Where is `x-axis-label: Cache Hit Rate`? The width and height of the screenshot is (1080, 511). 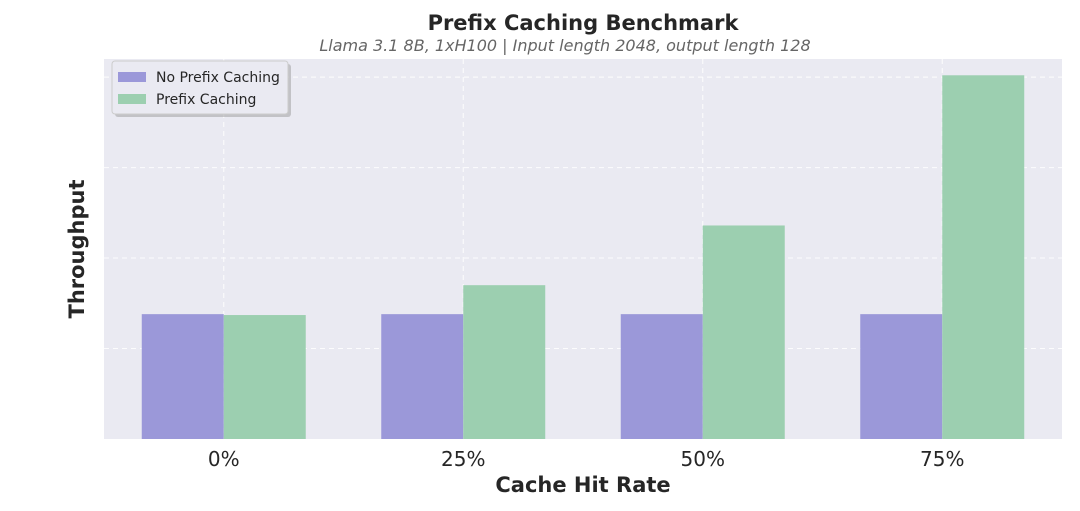 x-axis-label: Cache Hit Rate is located at coordinates (582, 485).